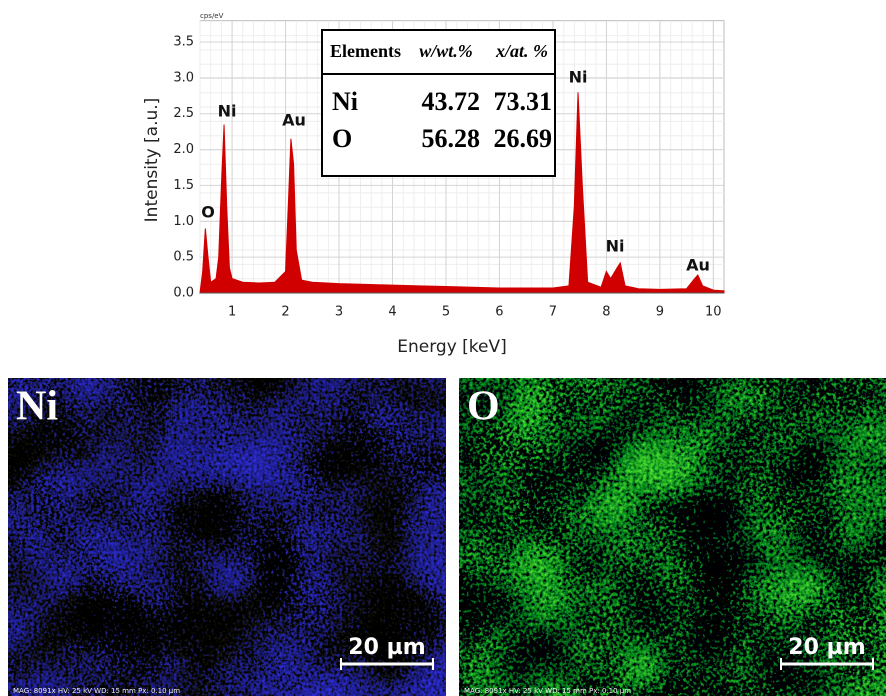  I want to click on y-axis-label: Intensity [a.u.], so click(152, 160).